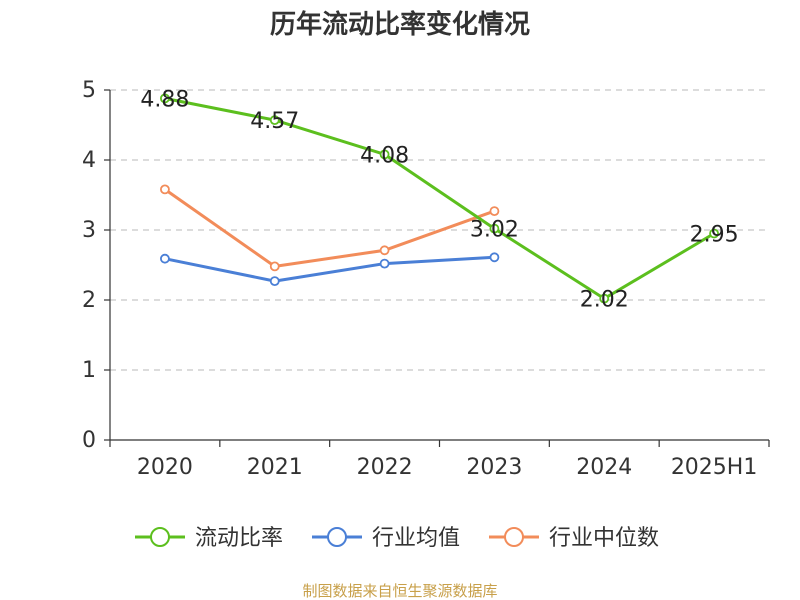 This screenshot has width=800, height=600. What do you see at coordinates (89, 90) in the screenshot?
I see `y-tick-label: 5` at bounding box center [89, 90].